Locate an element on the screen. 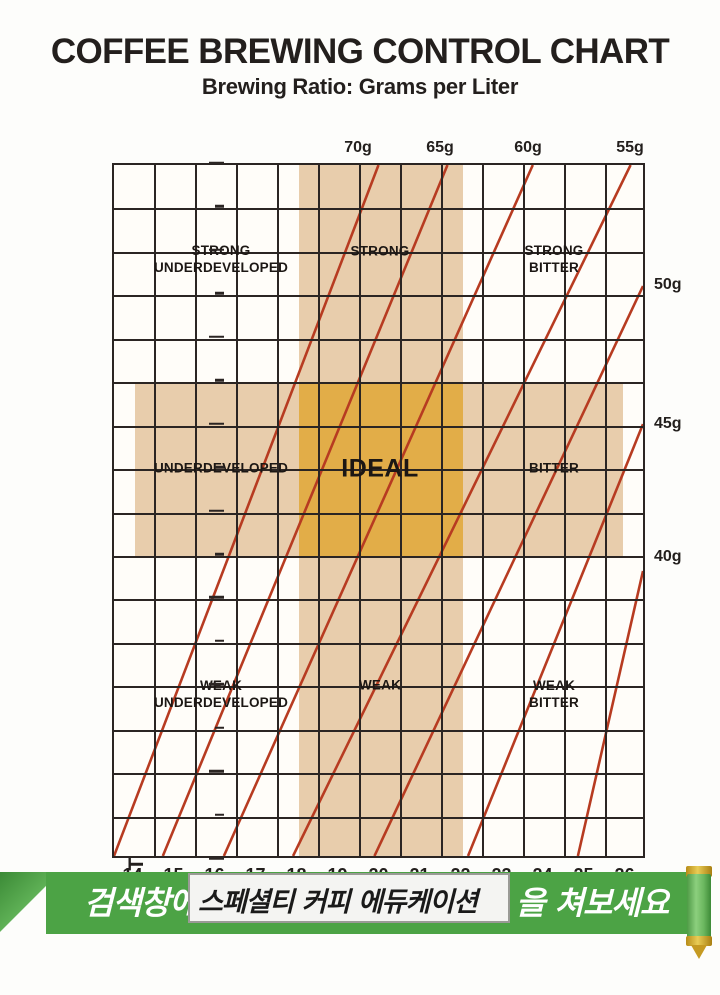 The width and height of the screenshot is (720, 995). zone-label-weak: WEAK is located at coordinates (380, 686).